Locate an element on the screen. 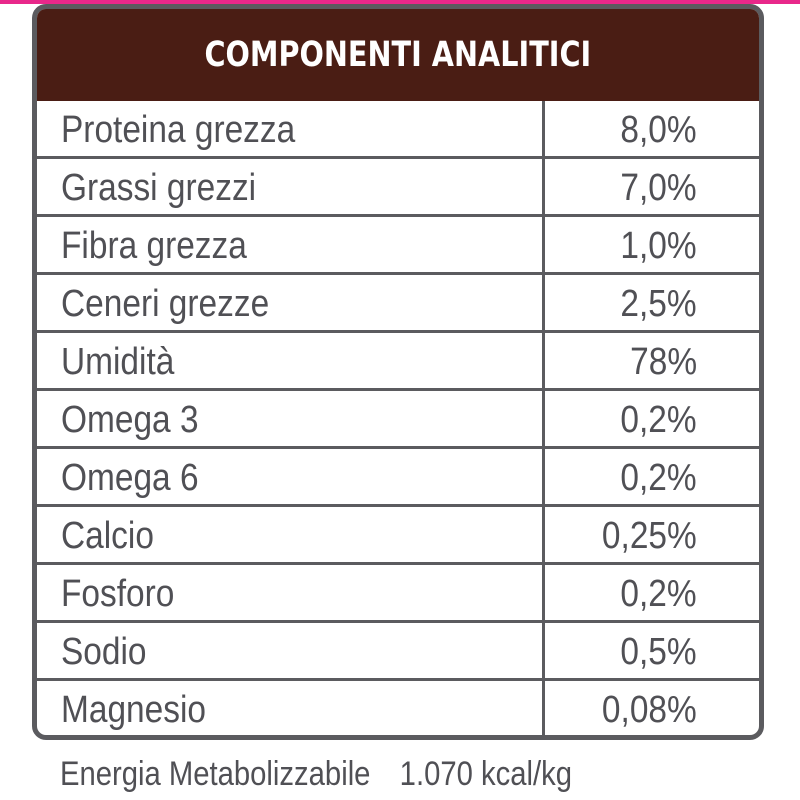 The width and height of the screenshot is (800, 800). top-accent-strip is located at coordinates (400, 2).